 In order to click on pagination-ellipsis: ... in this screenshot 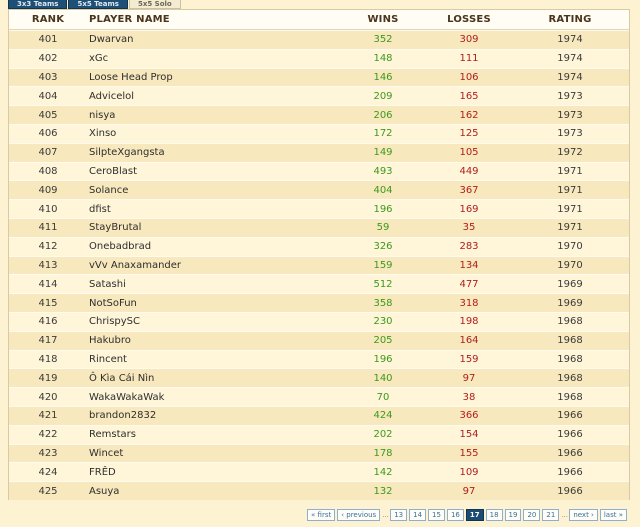, I will do `click(564, 515)`.